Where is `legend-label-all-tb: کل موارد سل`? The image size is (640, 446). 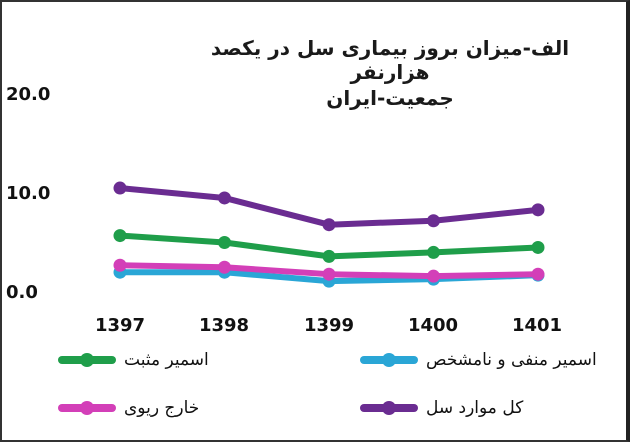 legend-label-all-tb: کل موارد سل is located at coordinates (475, 408).